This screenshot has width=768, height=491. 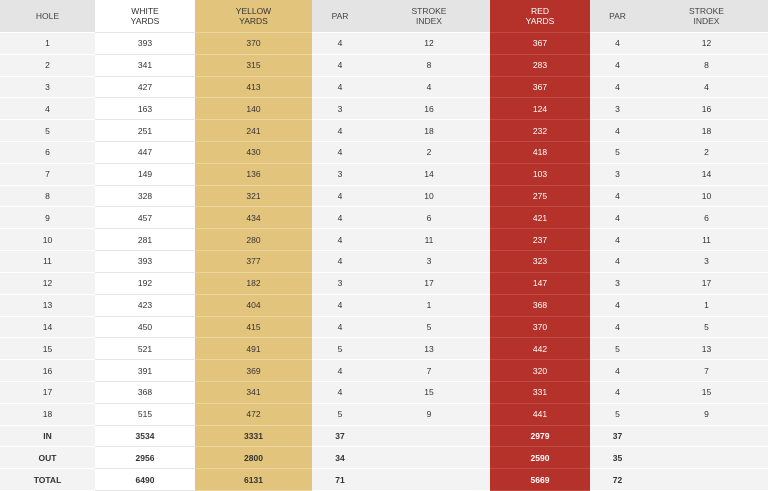 What do you see at coordinates (253, 261) in the screenshot?
I see `cell-text: 377` at bounding box center [253, 261].